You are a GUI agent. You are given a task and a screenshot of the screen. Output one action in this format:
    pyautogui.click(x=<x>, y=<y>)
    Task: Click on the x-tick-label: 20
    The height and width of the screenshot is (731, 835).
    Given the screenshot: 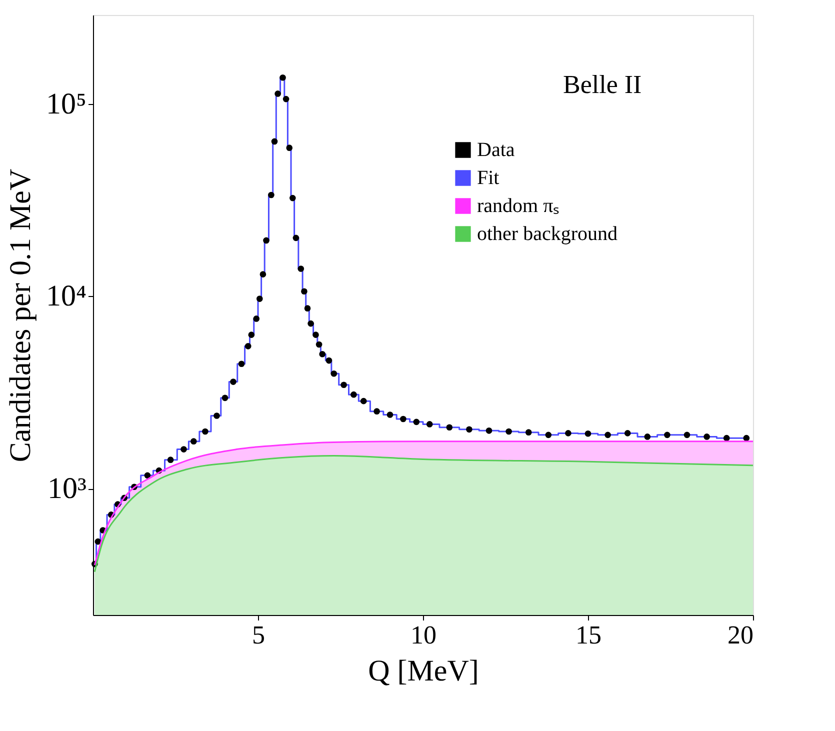 What is the action you would take?
    pyautogui.click(x=741, y=635)
    